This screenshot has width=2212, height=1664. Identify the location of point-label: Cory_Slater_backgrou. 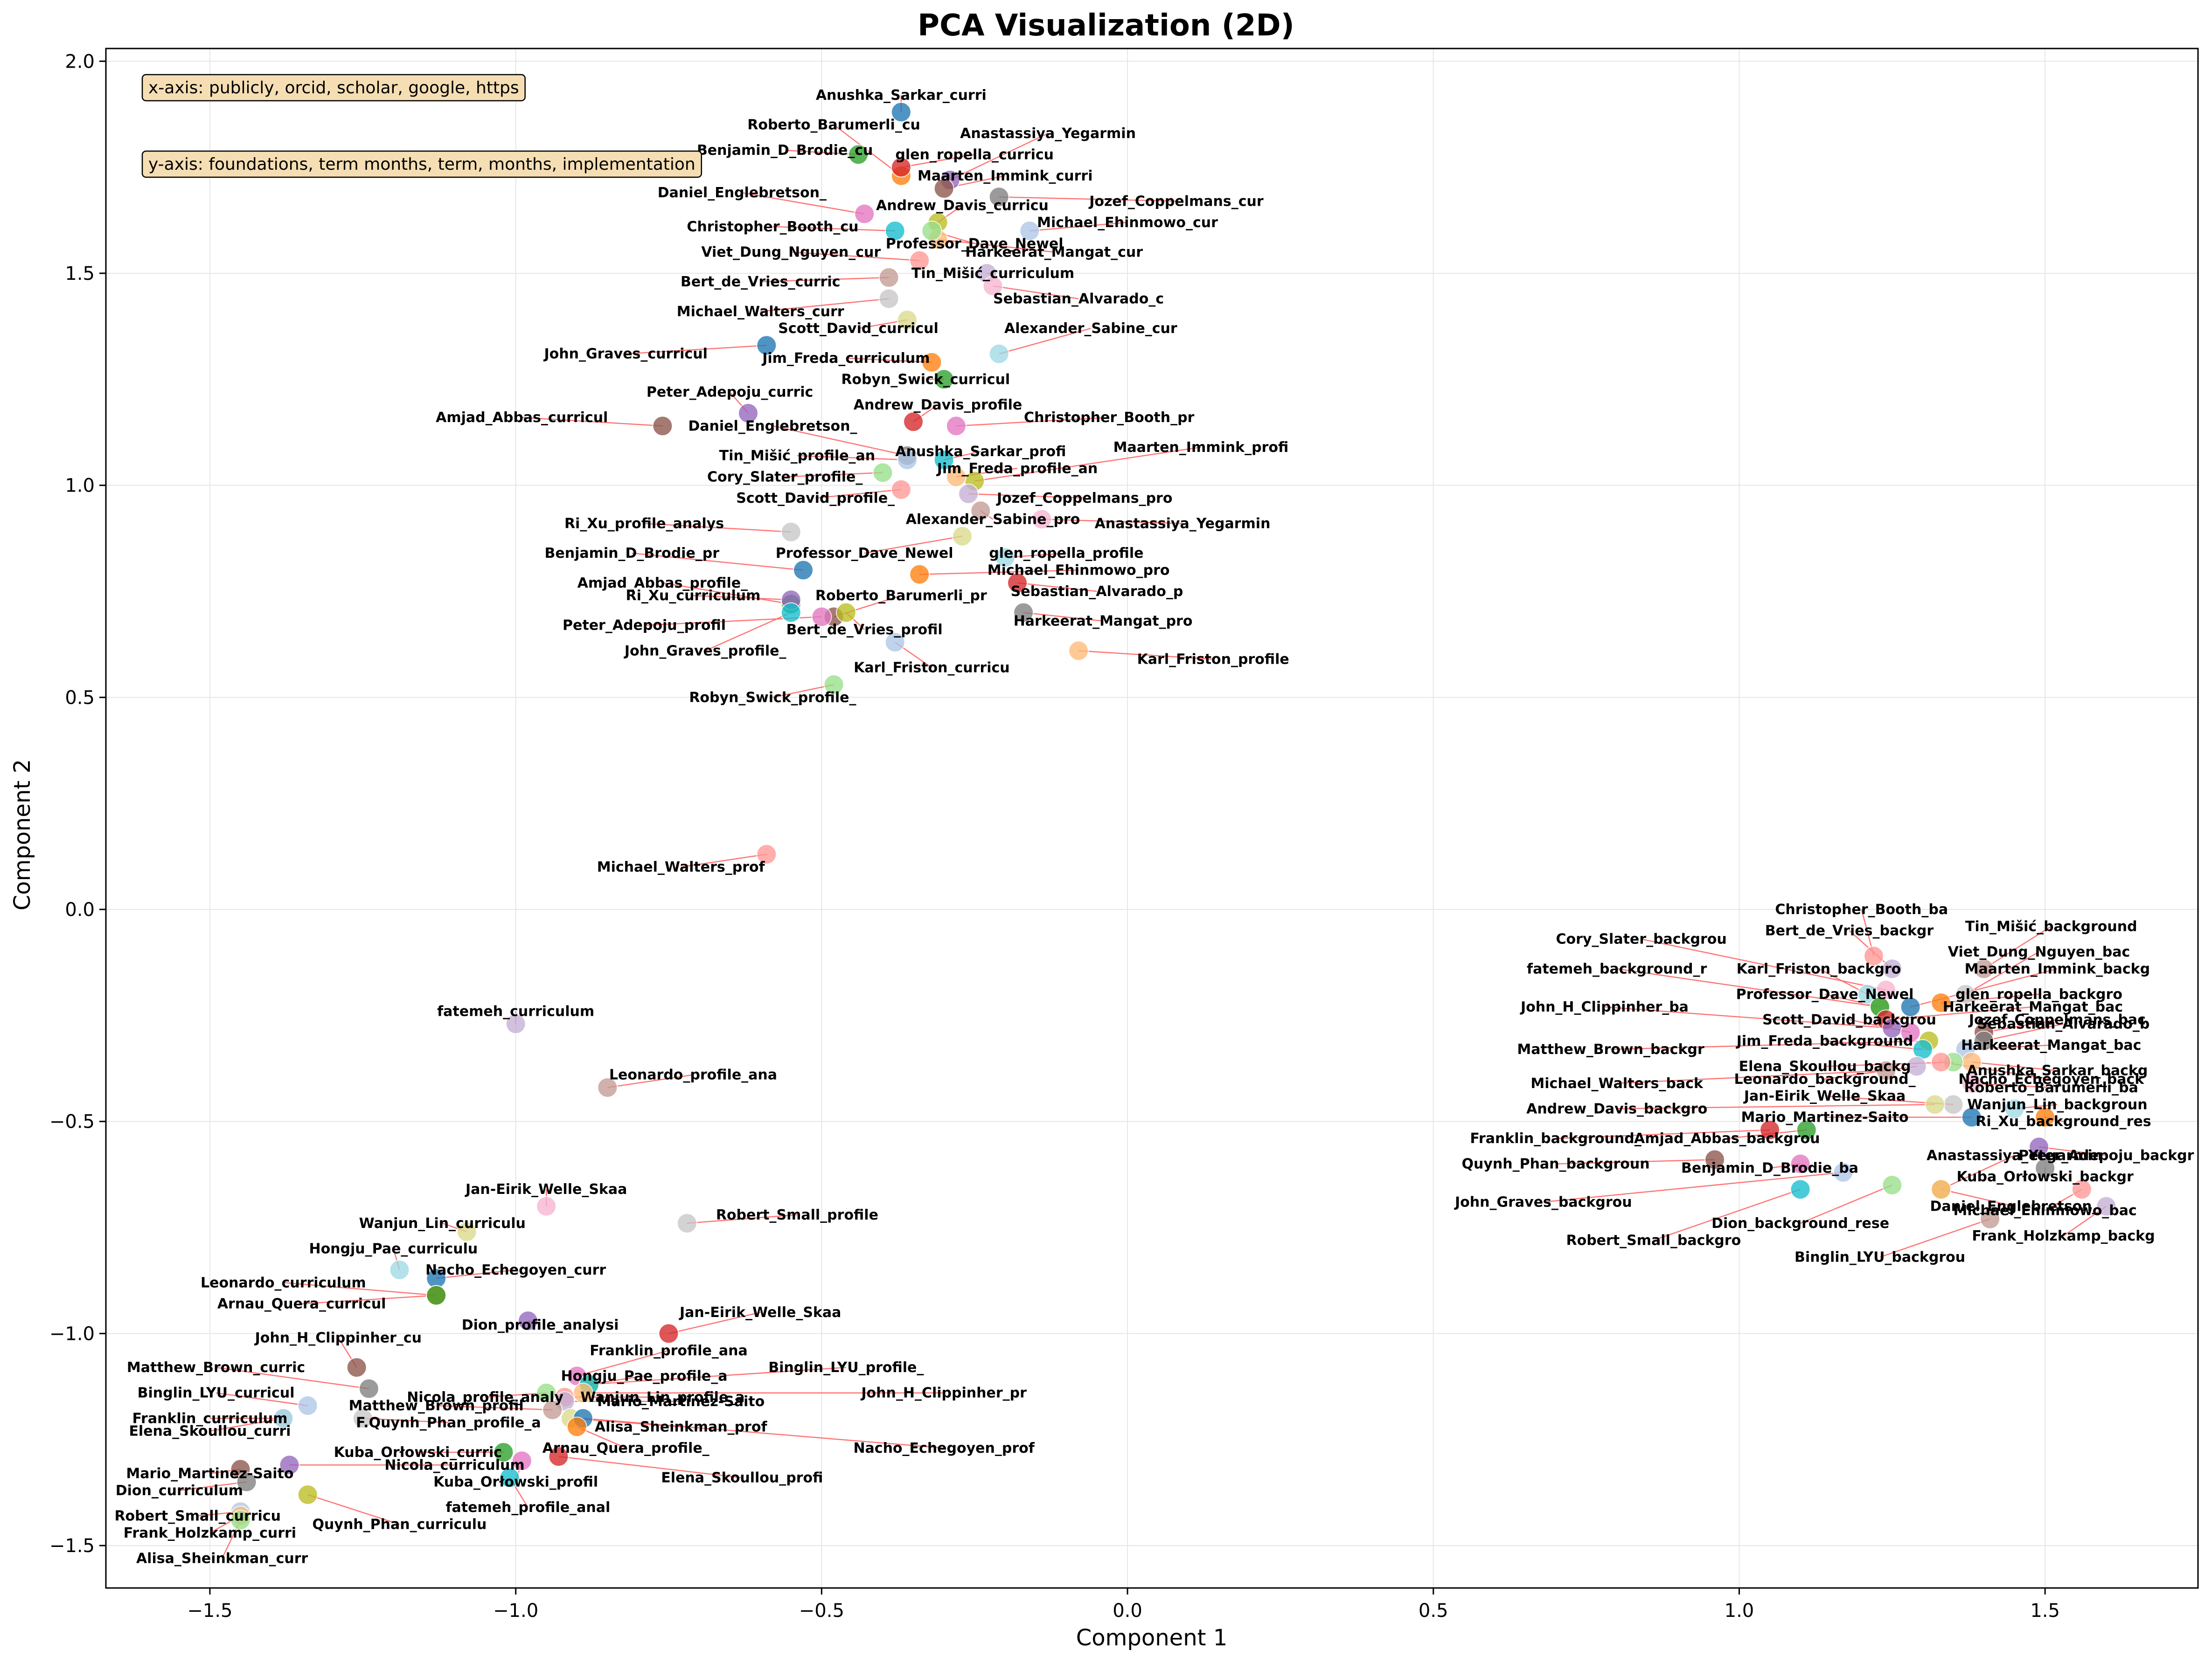
(1641, 939).